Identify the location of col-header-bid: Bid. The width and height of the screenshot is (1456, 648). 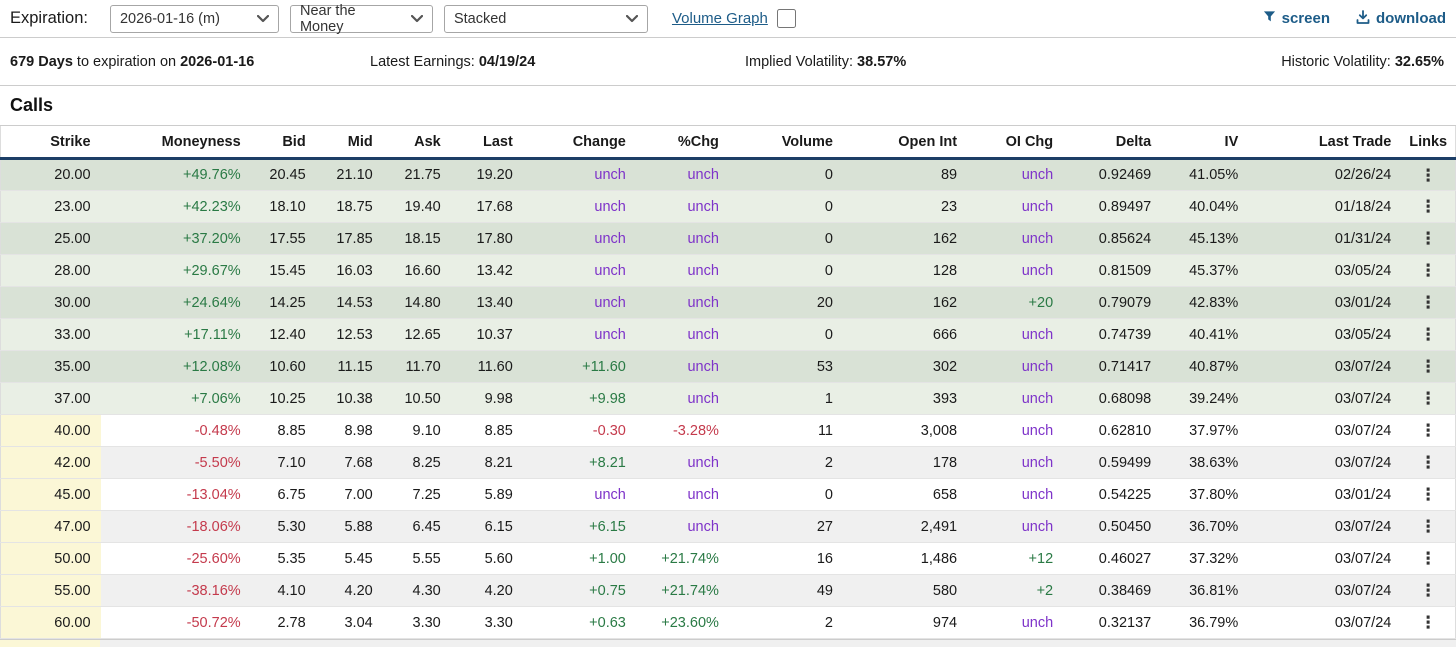
(283, 142).